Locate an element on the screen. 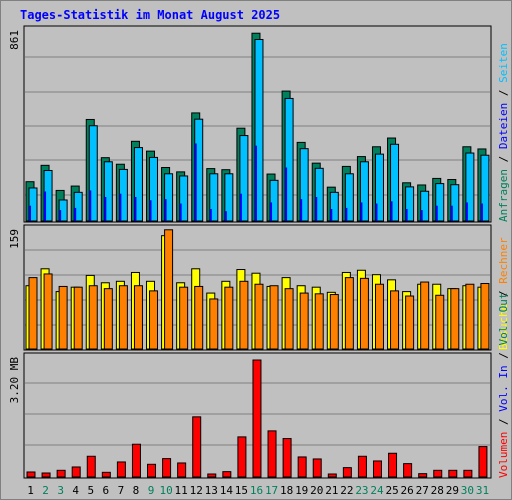  day-label-4: 4 is located at coordinates (75, 490).